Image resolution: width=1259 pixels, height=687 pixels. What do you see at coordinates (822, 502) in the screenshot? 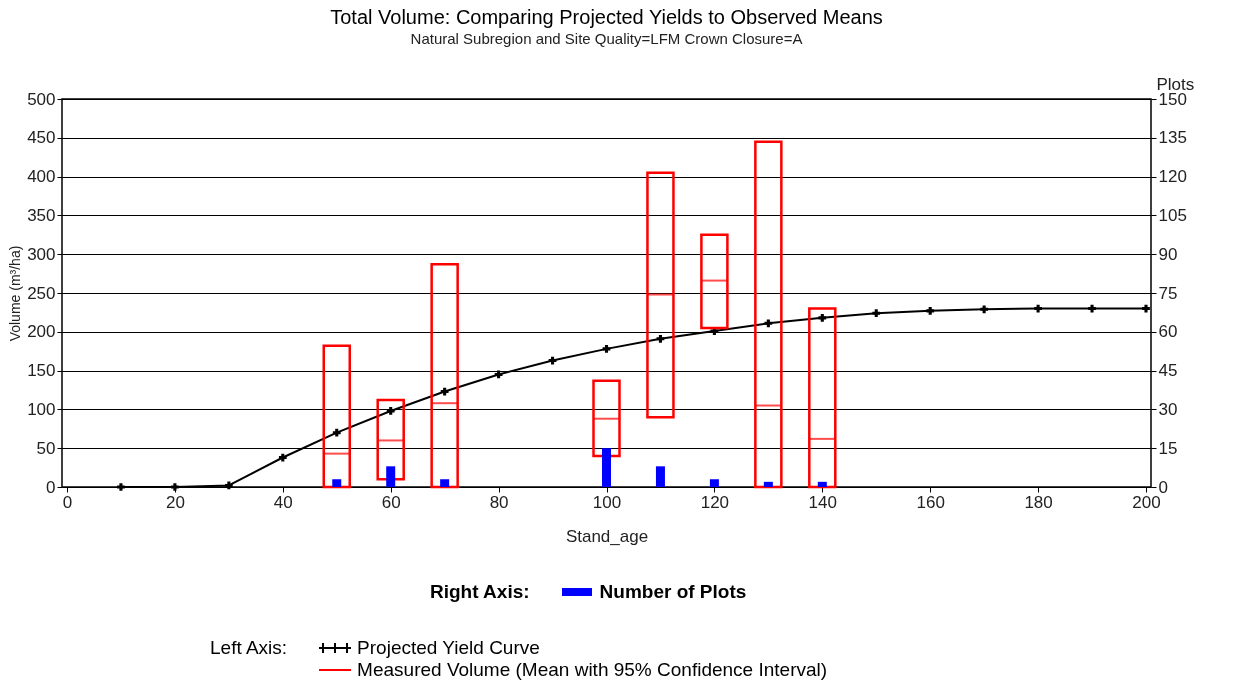
I see `x-tick-label: 140` at bounding box center [822, 502].